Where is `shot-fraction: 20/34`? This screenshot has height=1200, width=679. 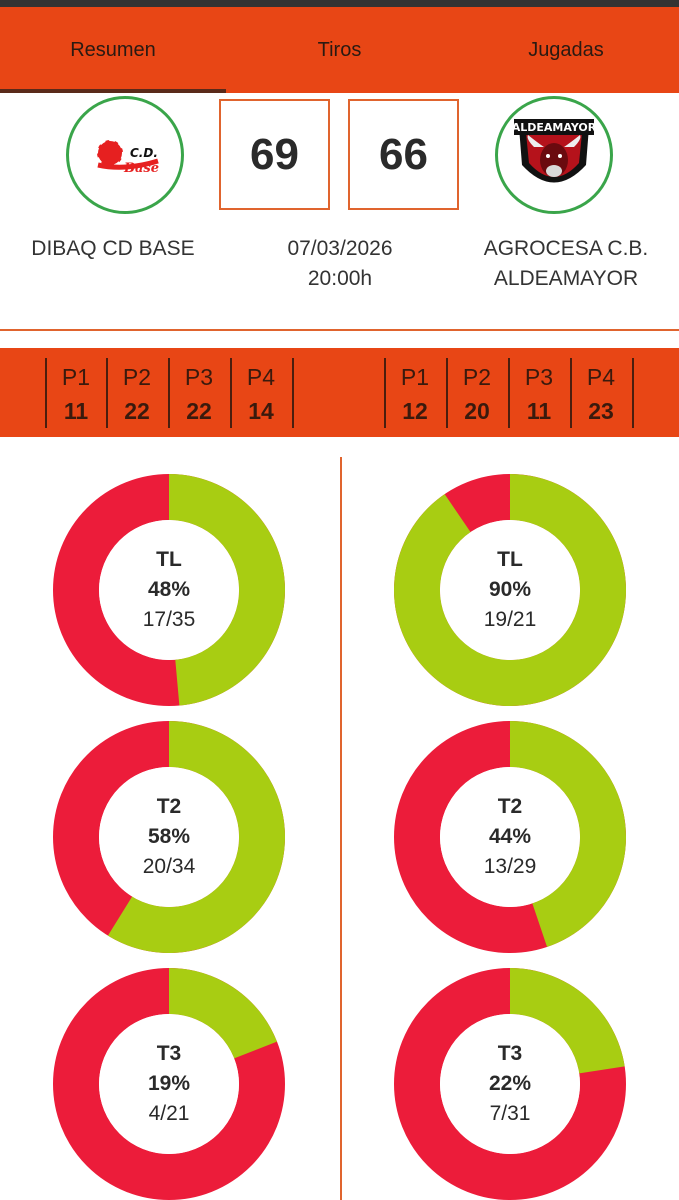 shot-fraction: 20/34 is located at coordinates (169, 866).